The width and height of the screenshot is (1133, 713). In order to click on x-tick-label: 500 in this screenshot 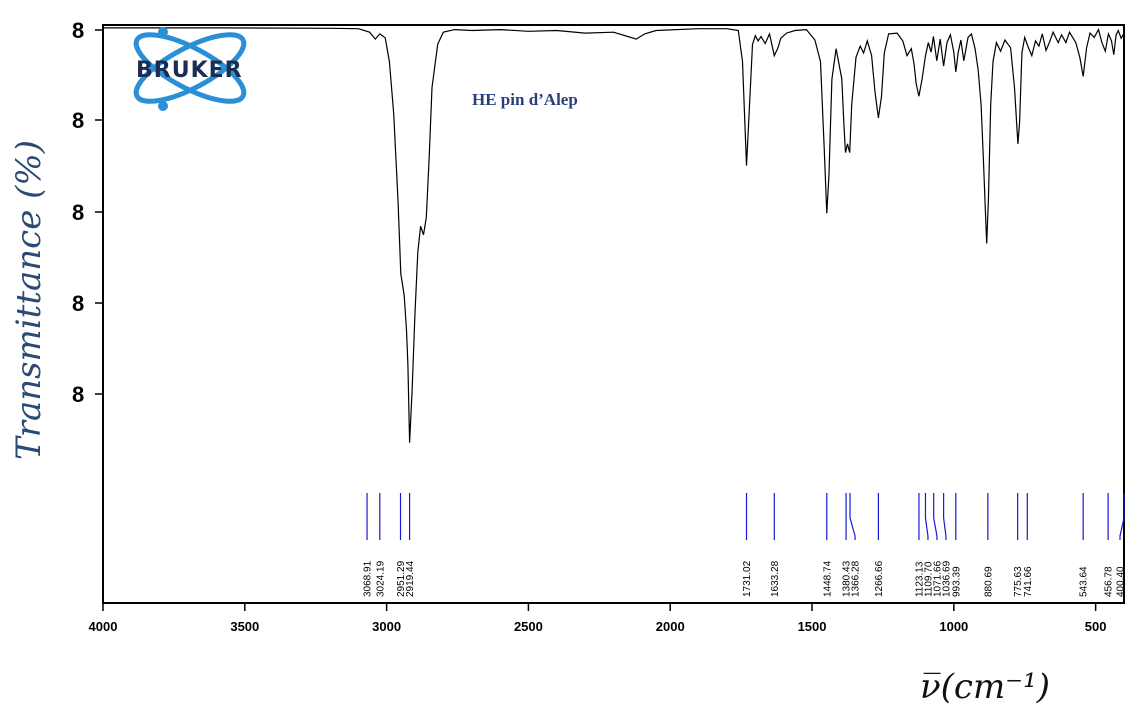, I will do `click(1096, 626)`.